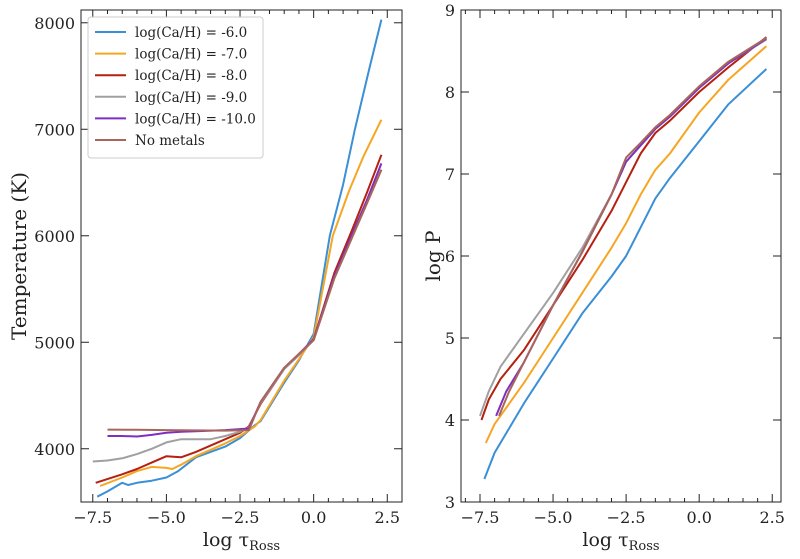 The image size is (800, 559). Describe the element at coordinates (54, 129) in the screenshot. I see `y-tick-label: 7000` at that location.